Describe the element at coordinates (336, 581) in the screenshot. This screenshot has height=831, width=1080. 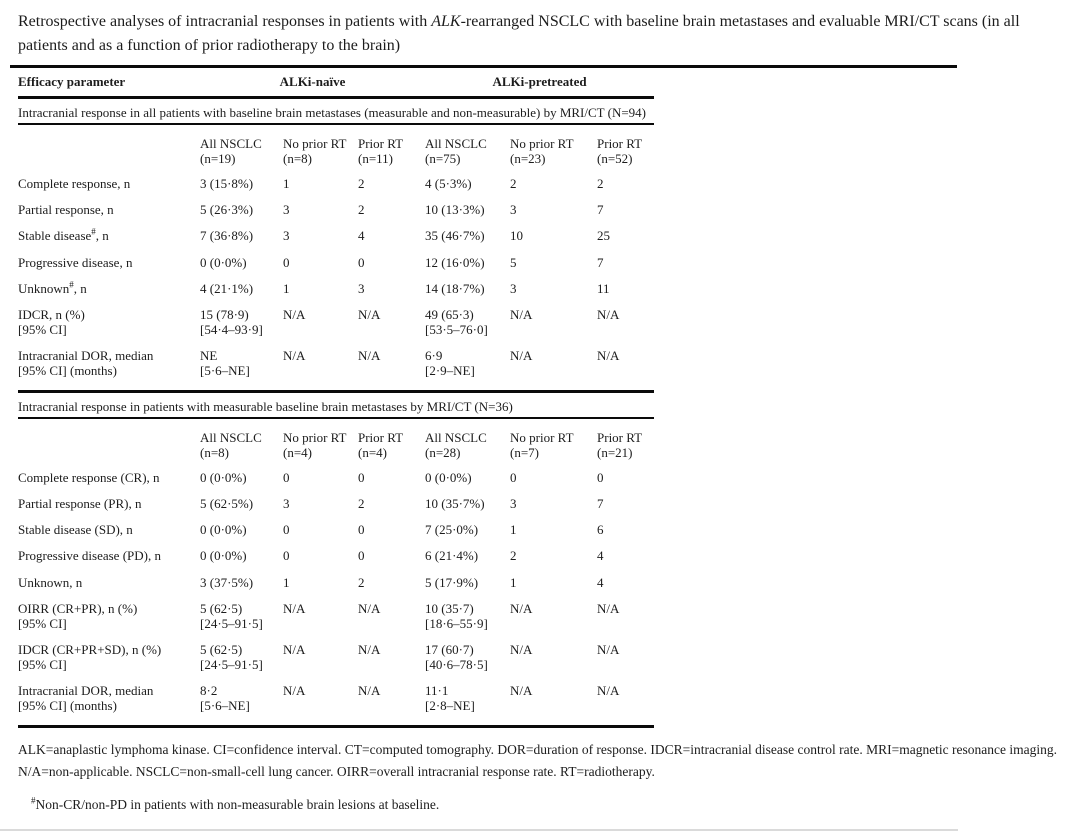
I see `table-row-unknown-2: Unknown, n 3 (37·5%) 1 2 5 (17·9%) 1 4` at that location.